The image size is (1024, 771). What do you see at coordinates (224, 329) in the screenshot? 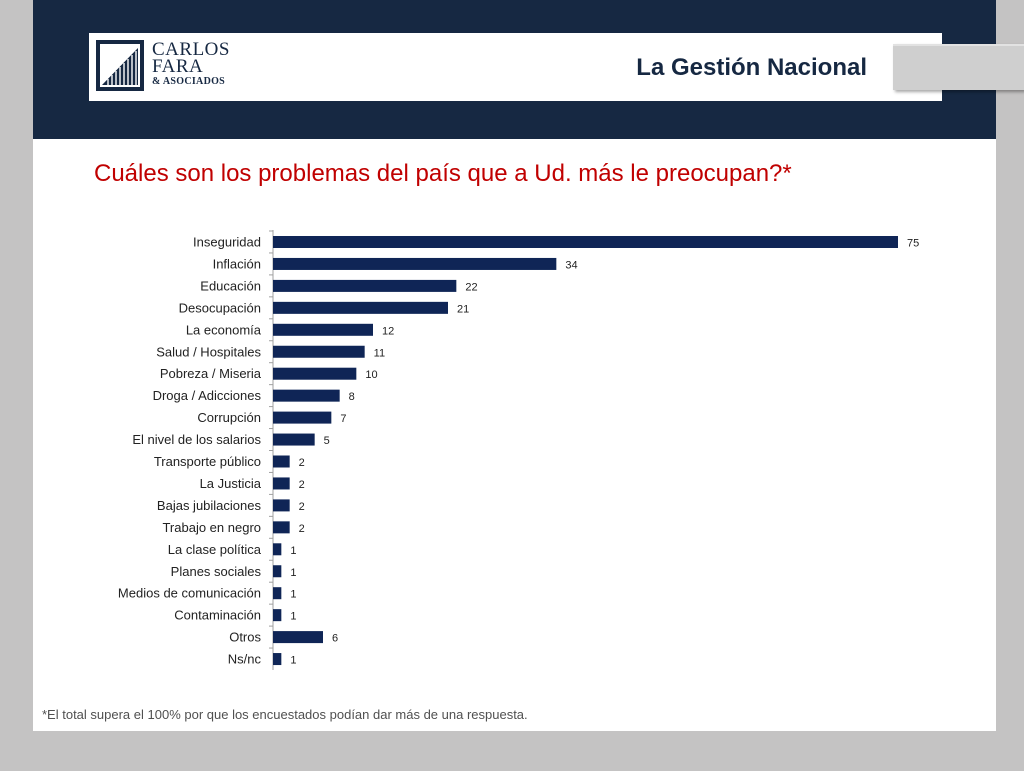
I see `category-label: La economía` at bounding box center [224, 329].